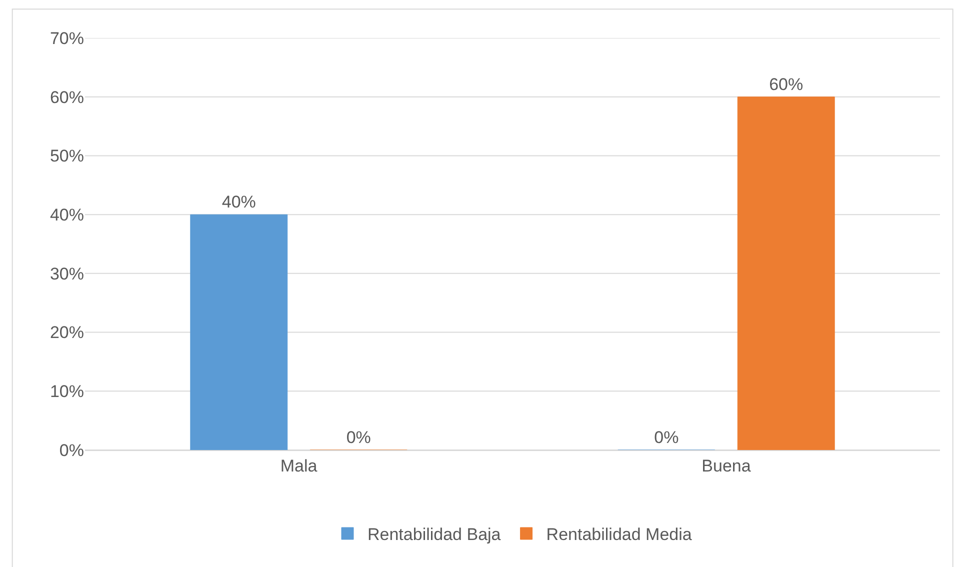  Describe the element at coordinates (67, 156) in the screenshot. I see `y-tick-label: 50%` at that location.